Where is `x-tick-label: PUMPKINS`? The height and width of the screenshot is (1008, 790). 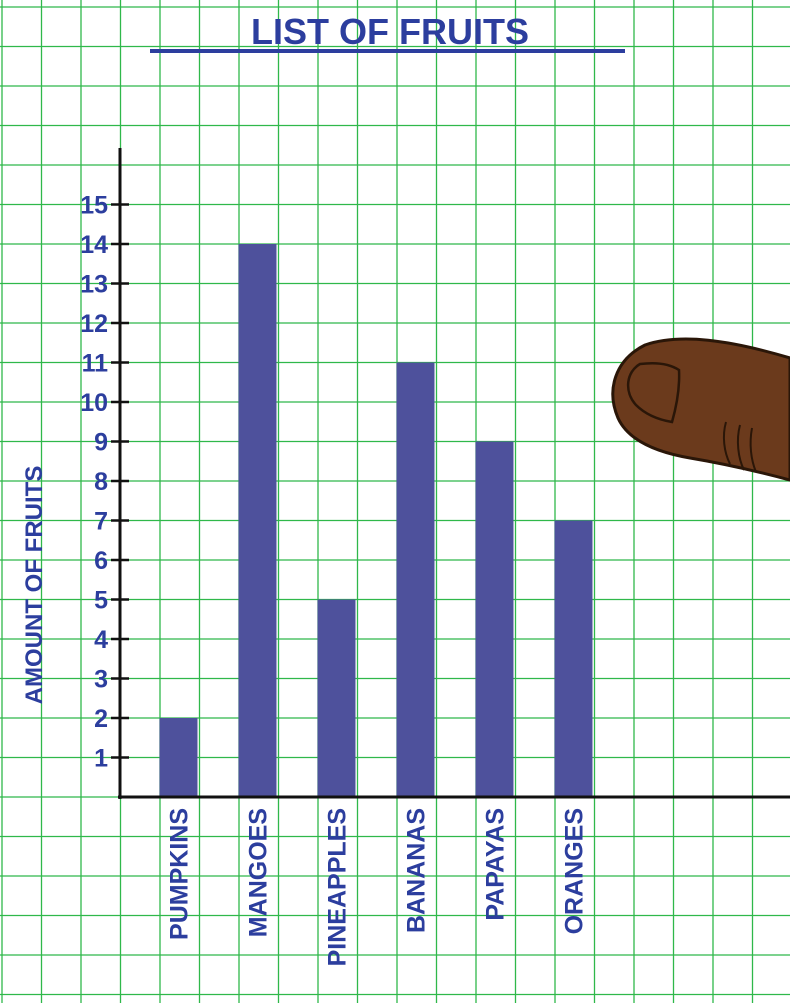 x-tick-label: PUMPKINS is located at coordinates (180, 874).